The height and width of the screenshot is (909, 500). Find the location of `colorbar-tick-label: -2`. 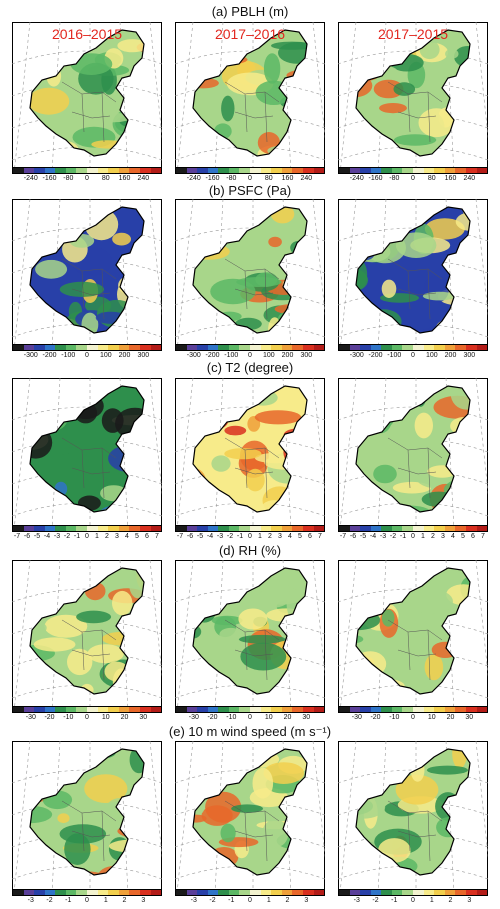

colorbar-tick-label: -2 is located at coordinates (393, 536).